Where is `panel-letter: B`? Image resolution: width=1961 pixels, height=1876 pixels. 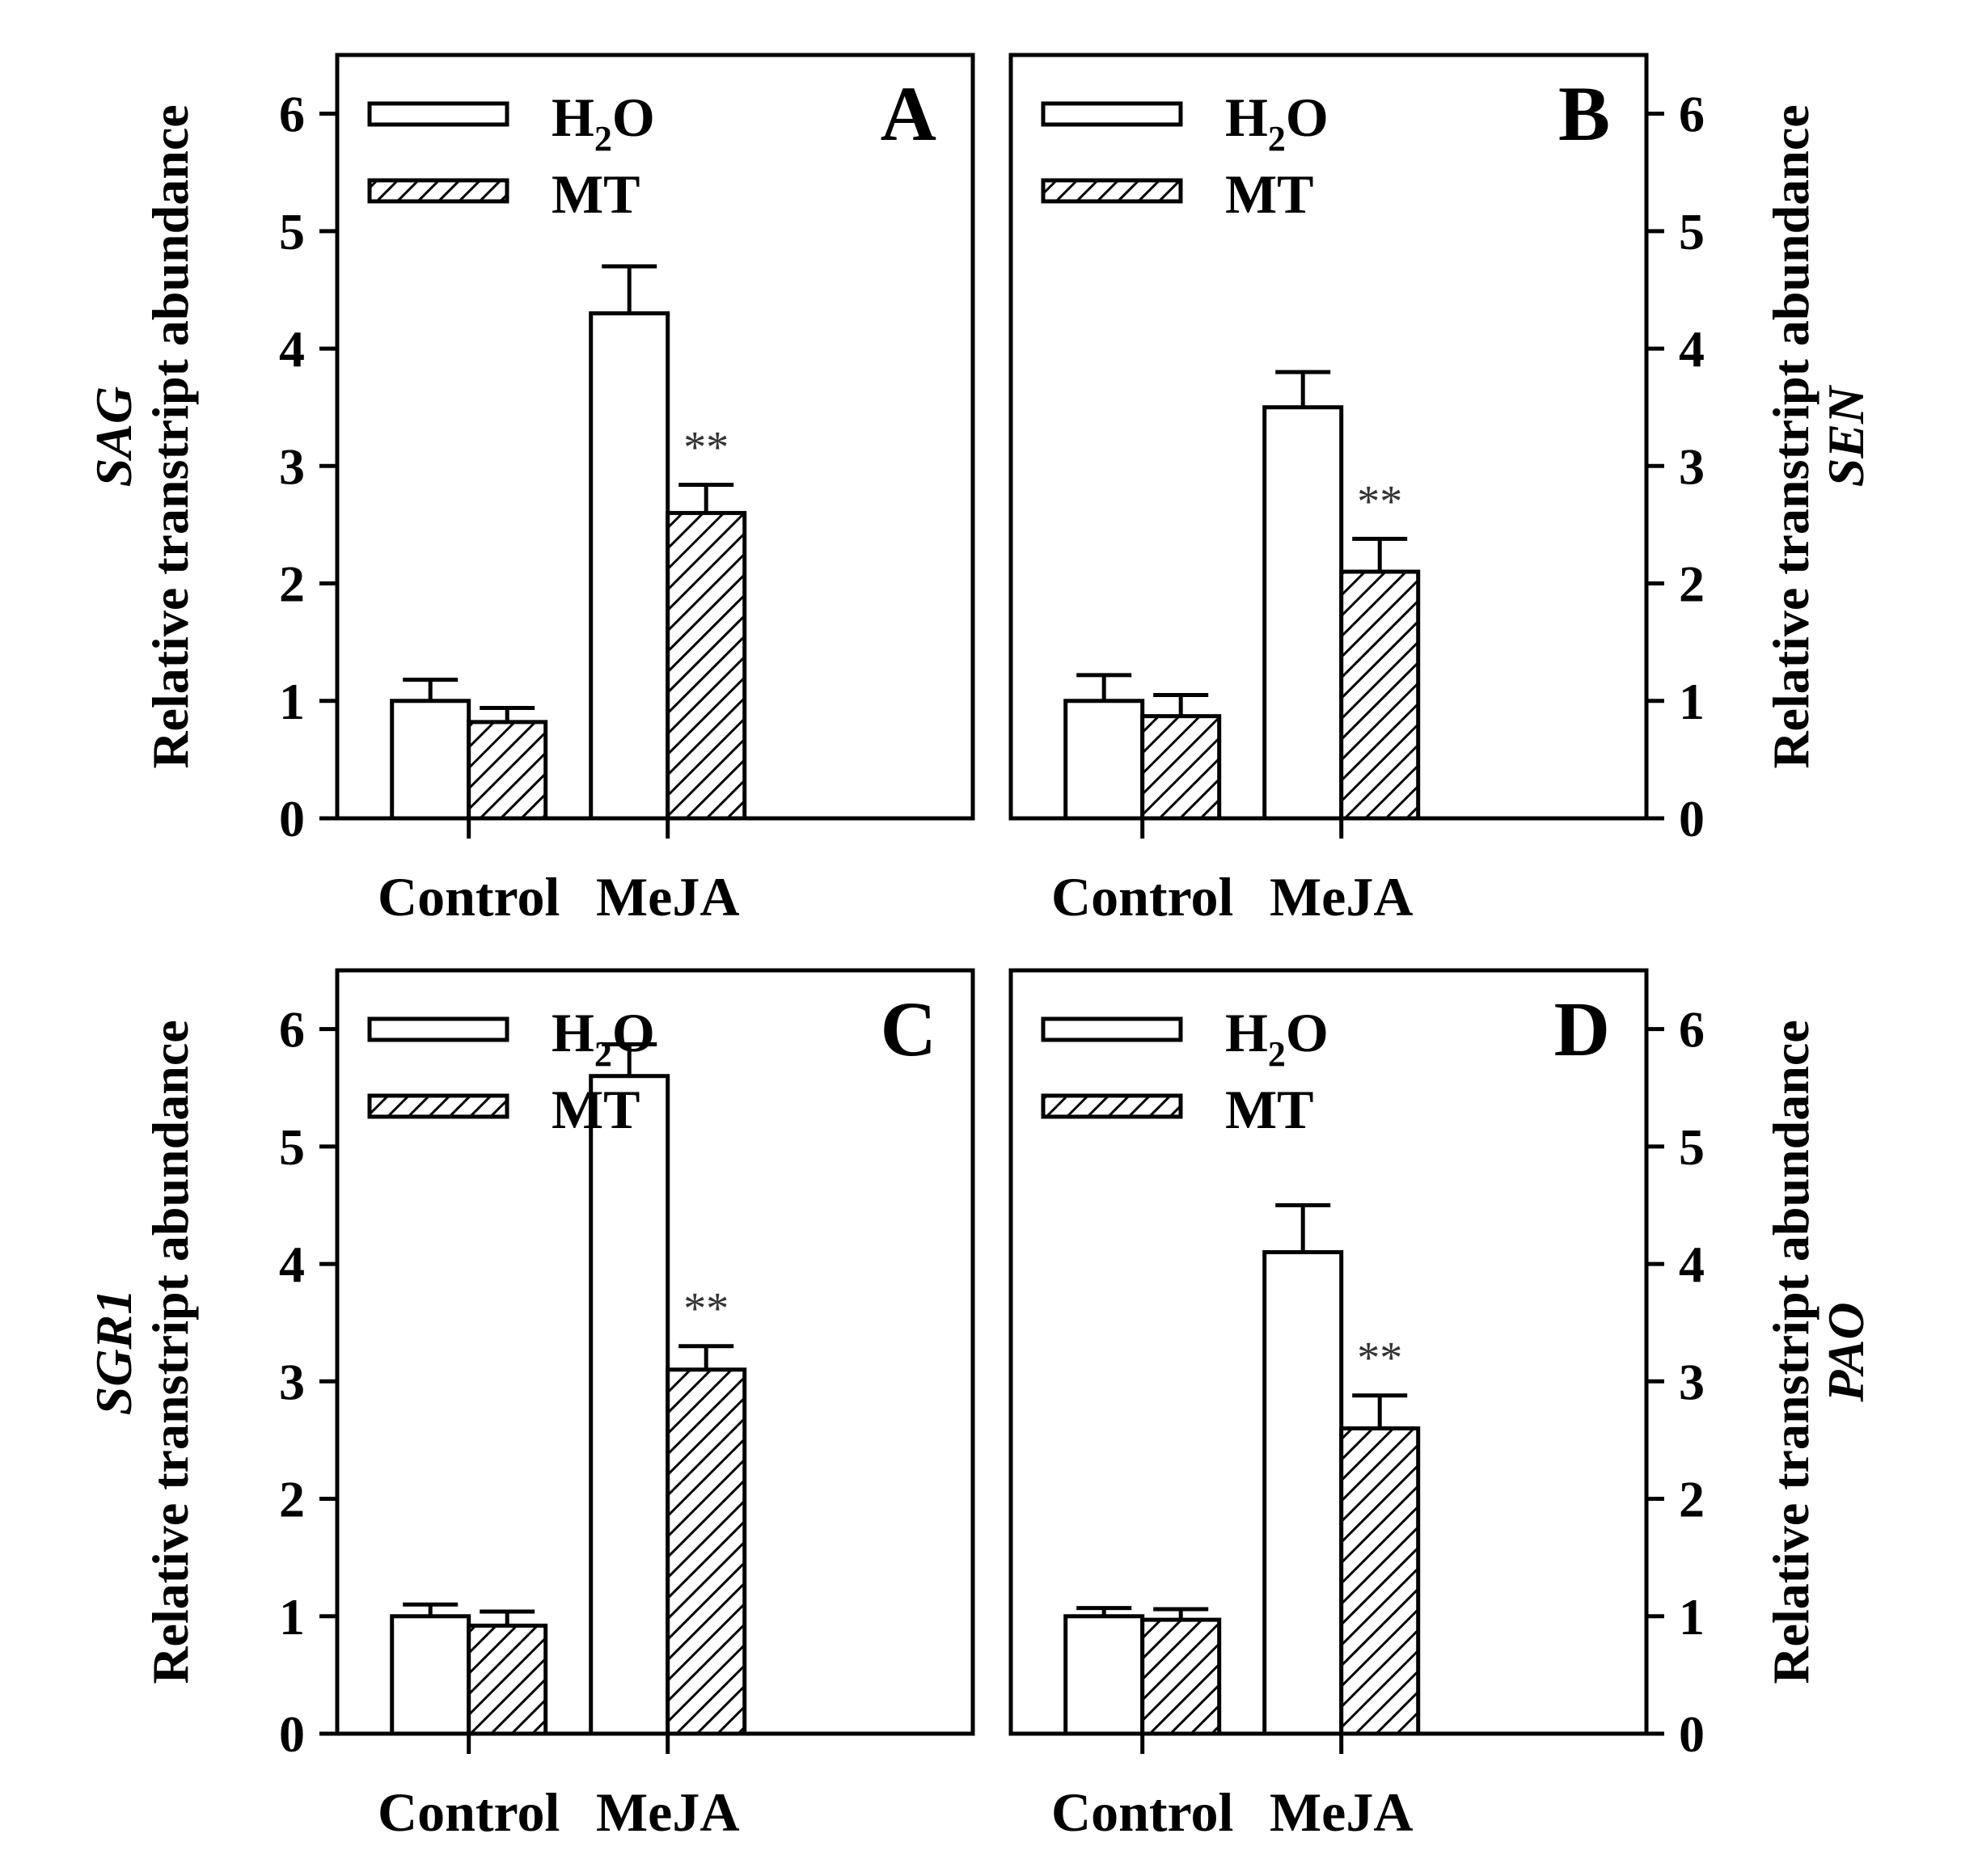 panel-letter: B is located at coordinates (1584, 114).